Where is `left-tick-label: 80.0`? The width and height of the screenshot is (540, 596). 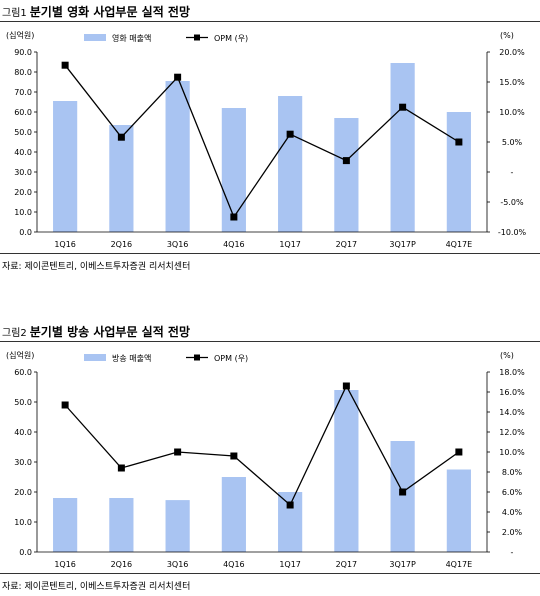 left-tick-label: 80.0 is located at coordinates (23, 72).